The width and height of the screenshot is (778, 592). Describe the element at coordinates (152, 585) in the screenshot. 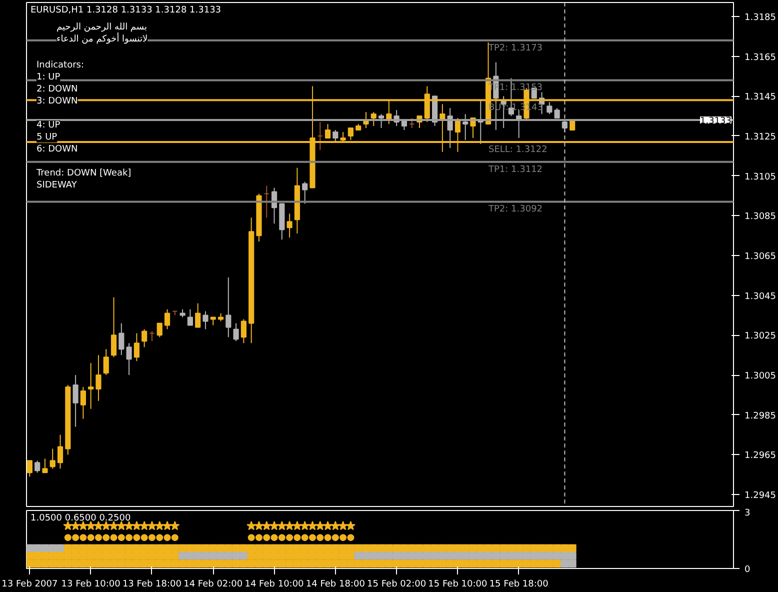

I see `x-tick-label: 13 Feb 18:00` at that location.